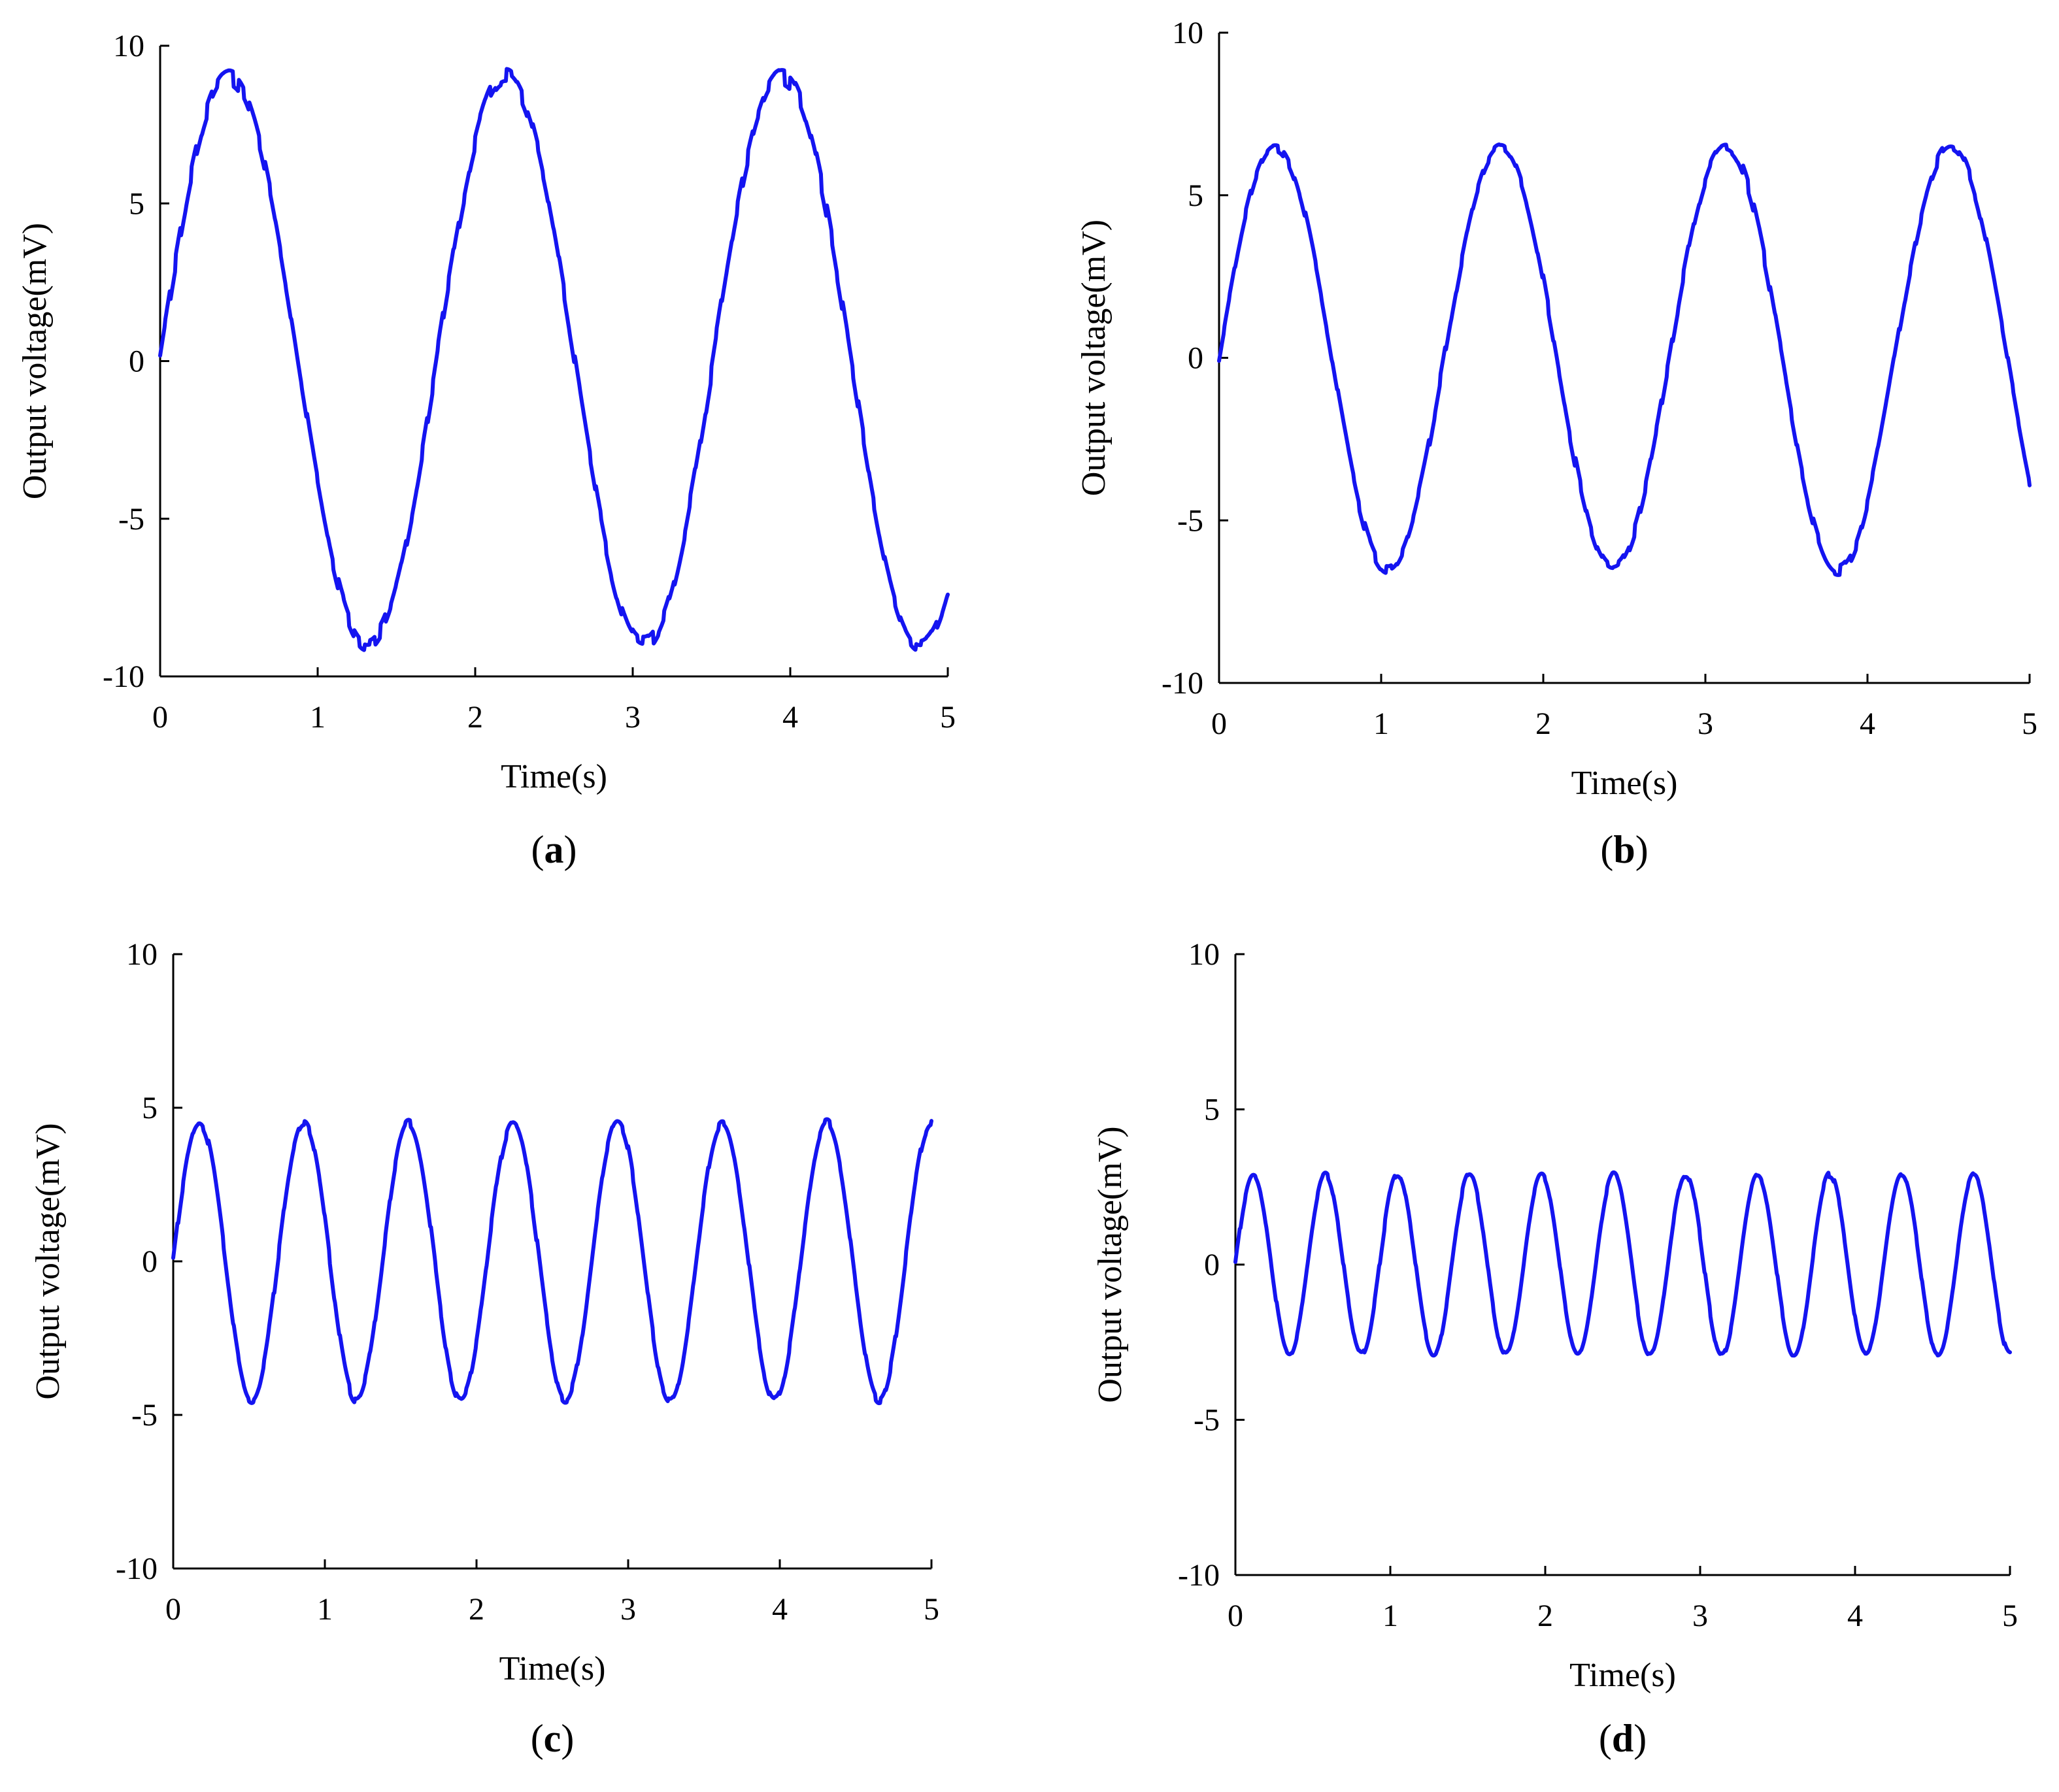 This screenshot has width=2059, height=1792. What do you see at coordinates (1640, 1738) in the screenshot?
I see `panel-label-close: )` at bounding box center [1640, 1738].